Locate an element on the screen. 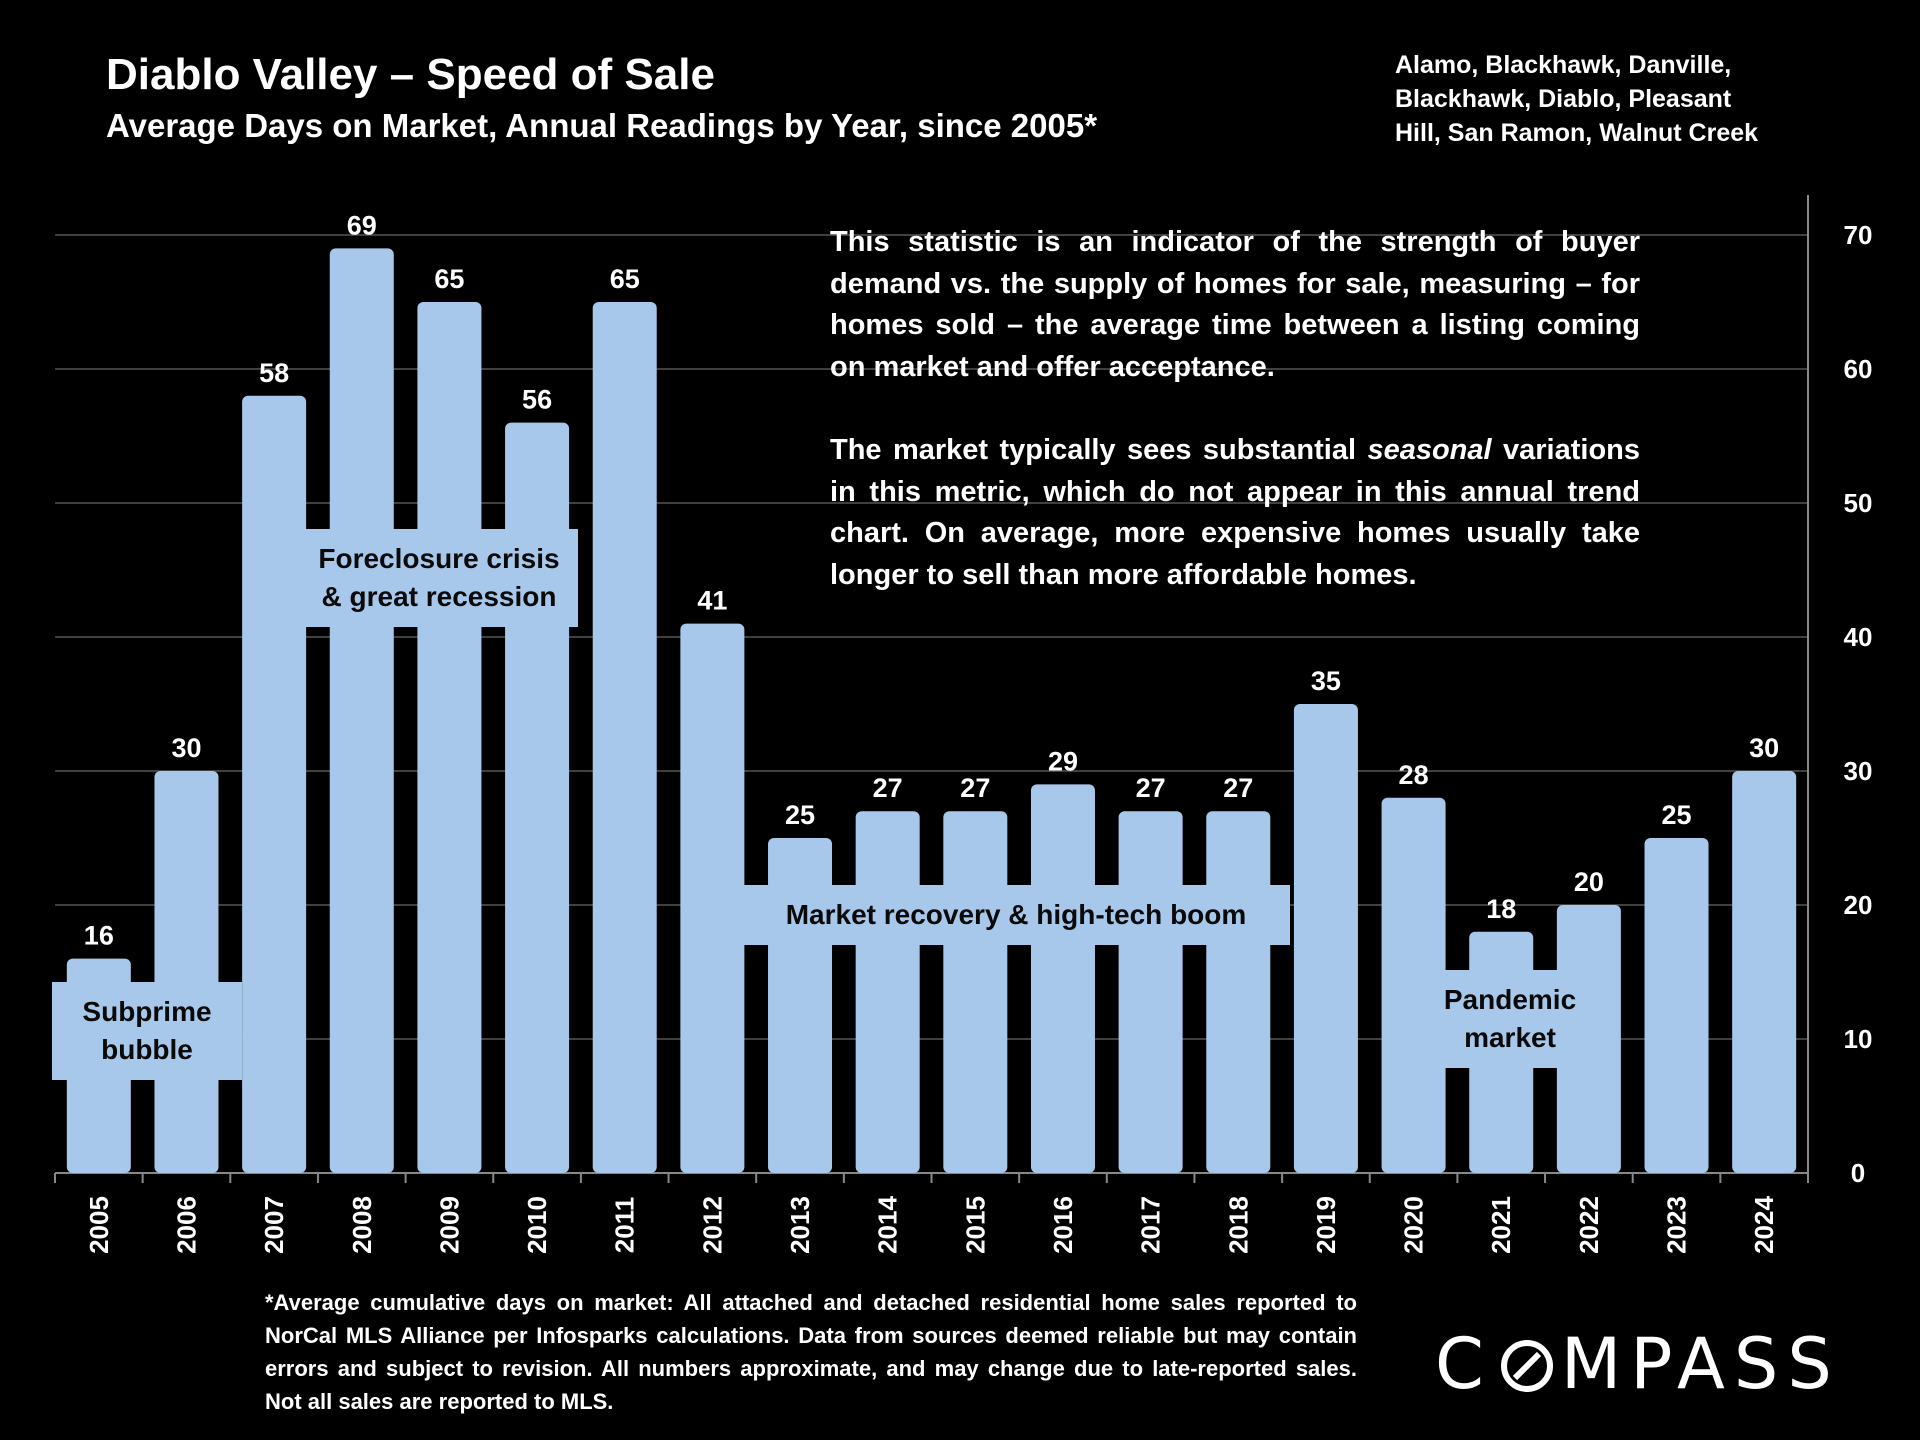 The height and width of the screenshot is (1440, 1920). annotation-subprime-line-1: Subprime is located at coordinates (147, 1011).